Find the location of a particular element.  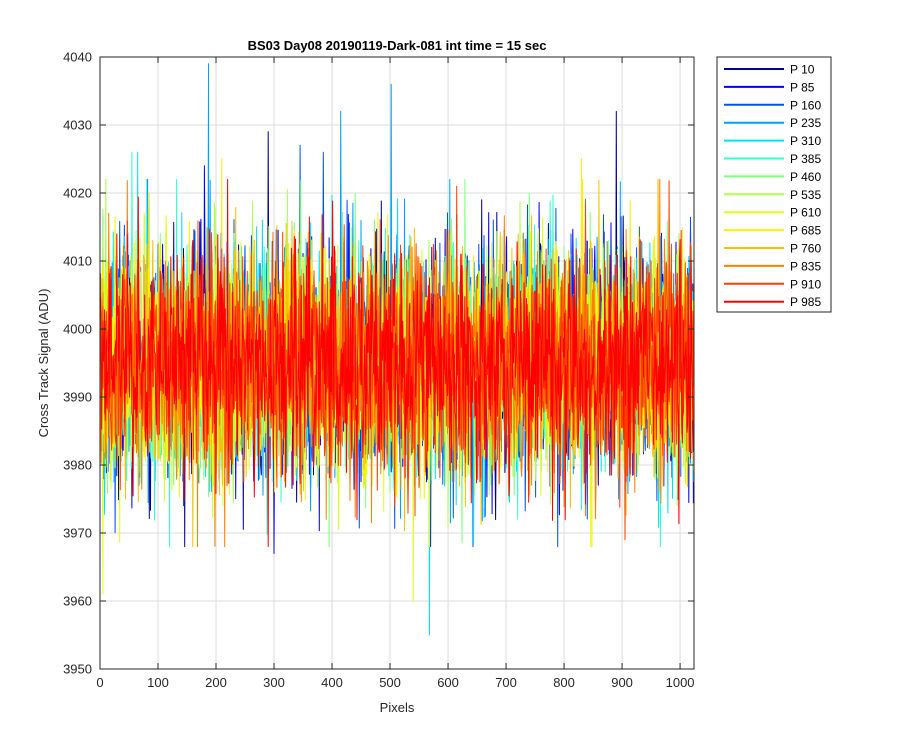

x-tick-label: 600 is located at coordinates (448, 682).